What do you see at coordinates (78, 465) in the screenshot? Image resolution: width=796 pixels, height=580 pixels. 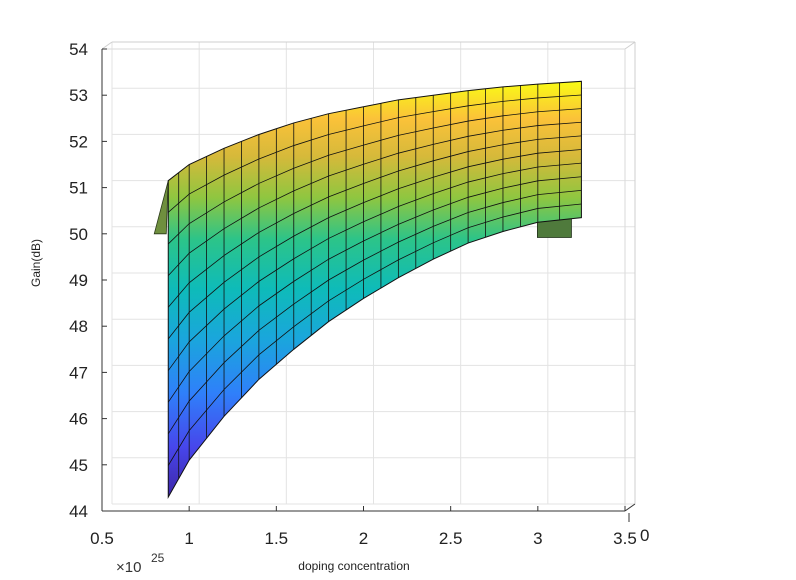 I see `y-tick-label: 45` at bounding box center [78, 465].